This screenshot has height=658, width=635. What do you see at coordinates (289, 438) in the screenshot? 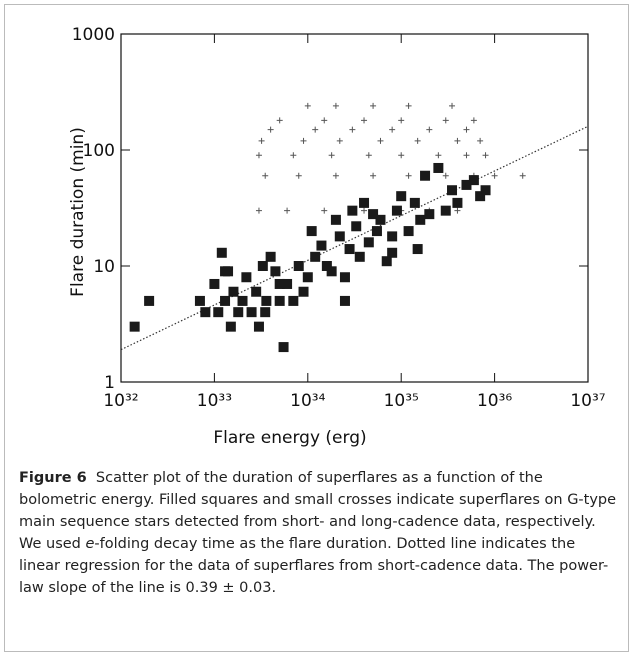
I see `x-axis-title: Flare energy (erg)` at bounding box center [289, 438].